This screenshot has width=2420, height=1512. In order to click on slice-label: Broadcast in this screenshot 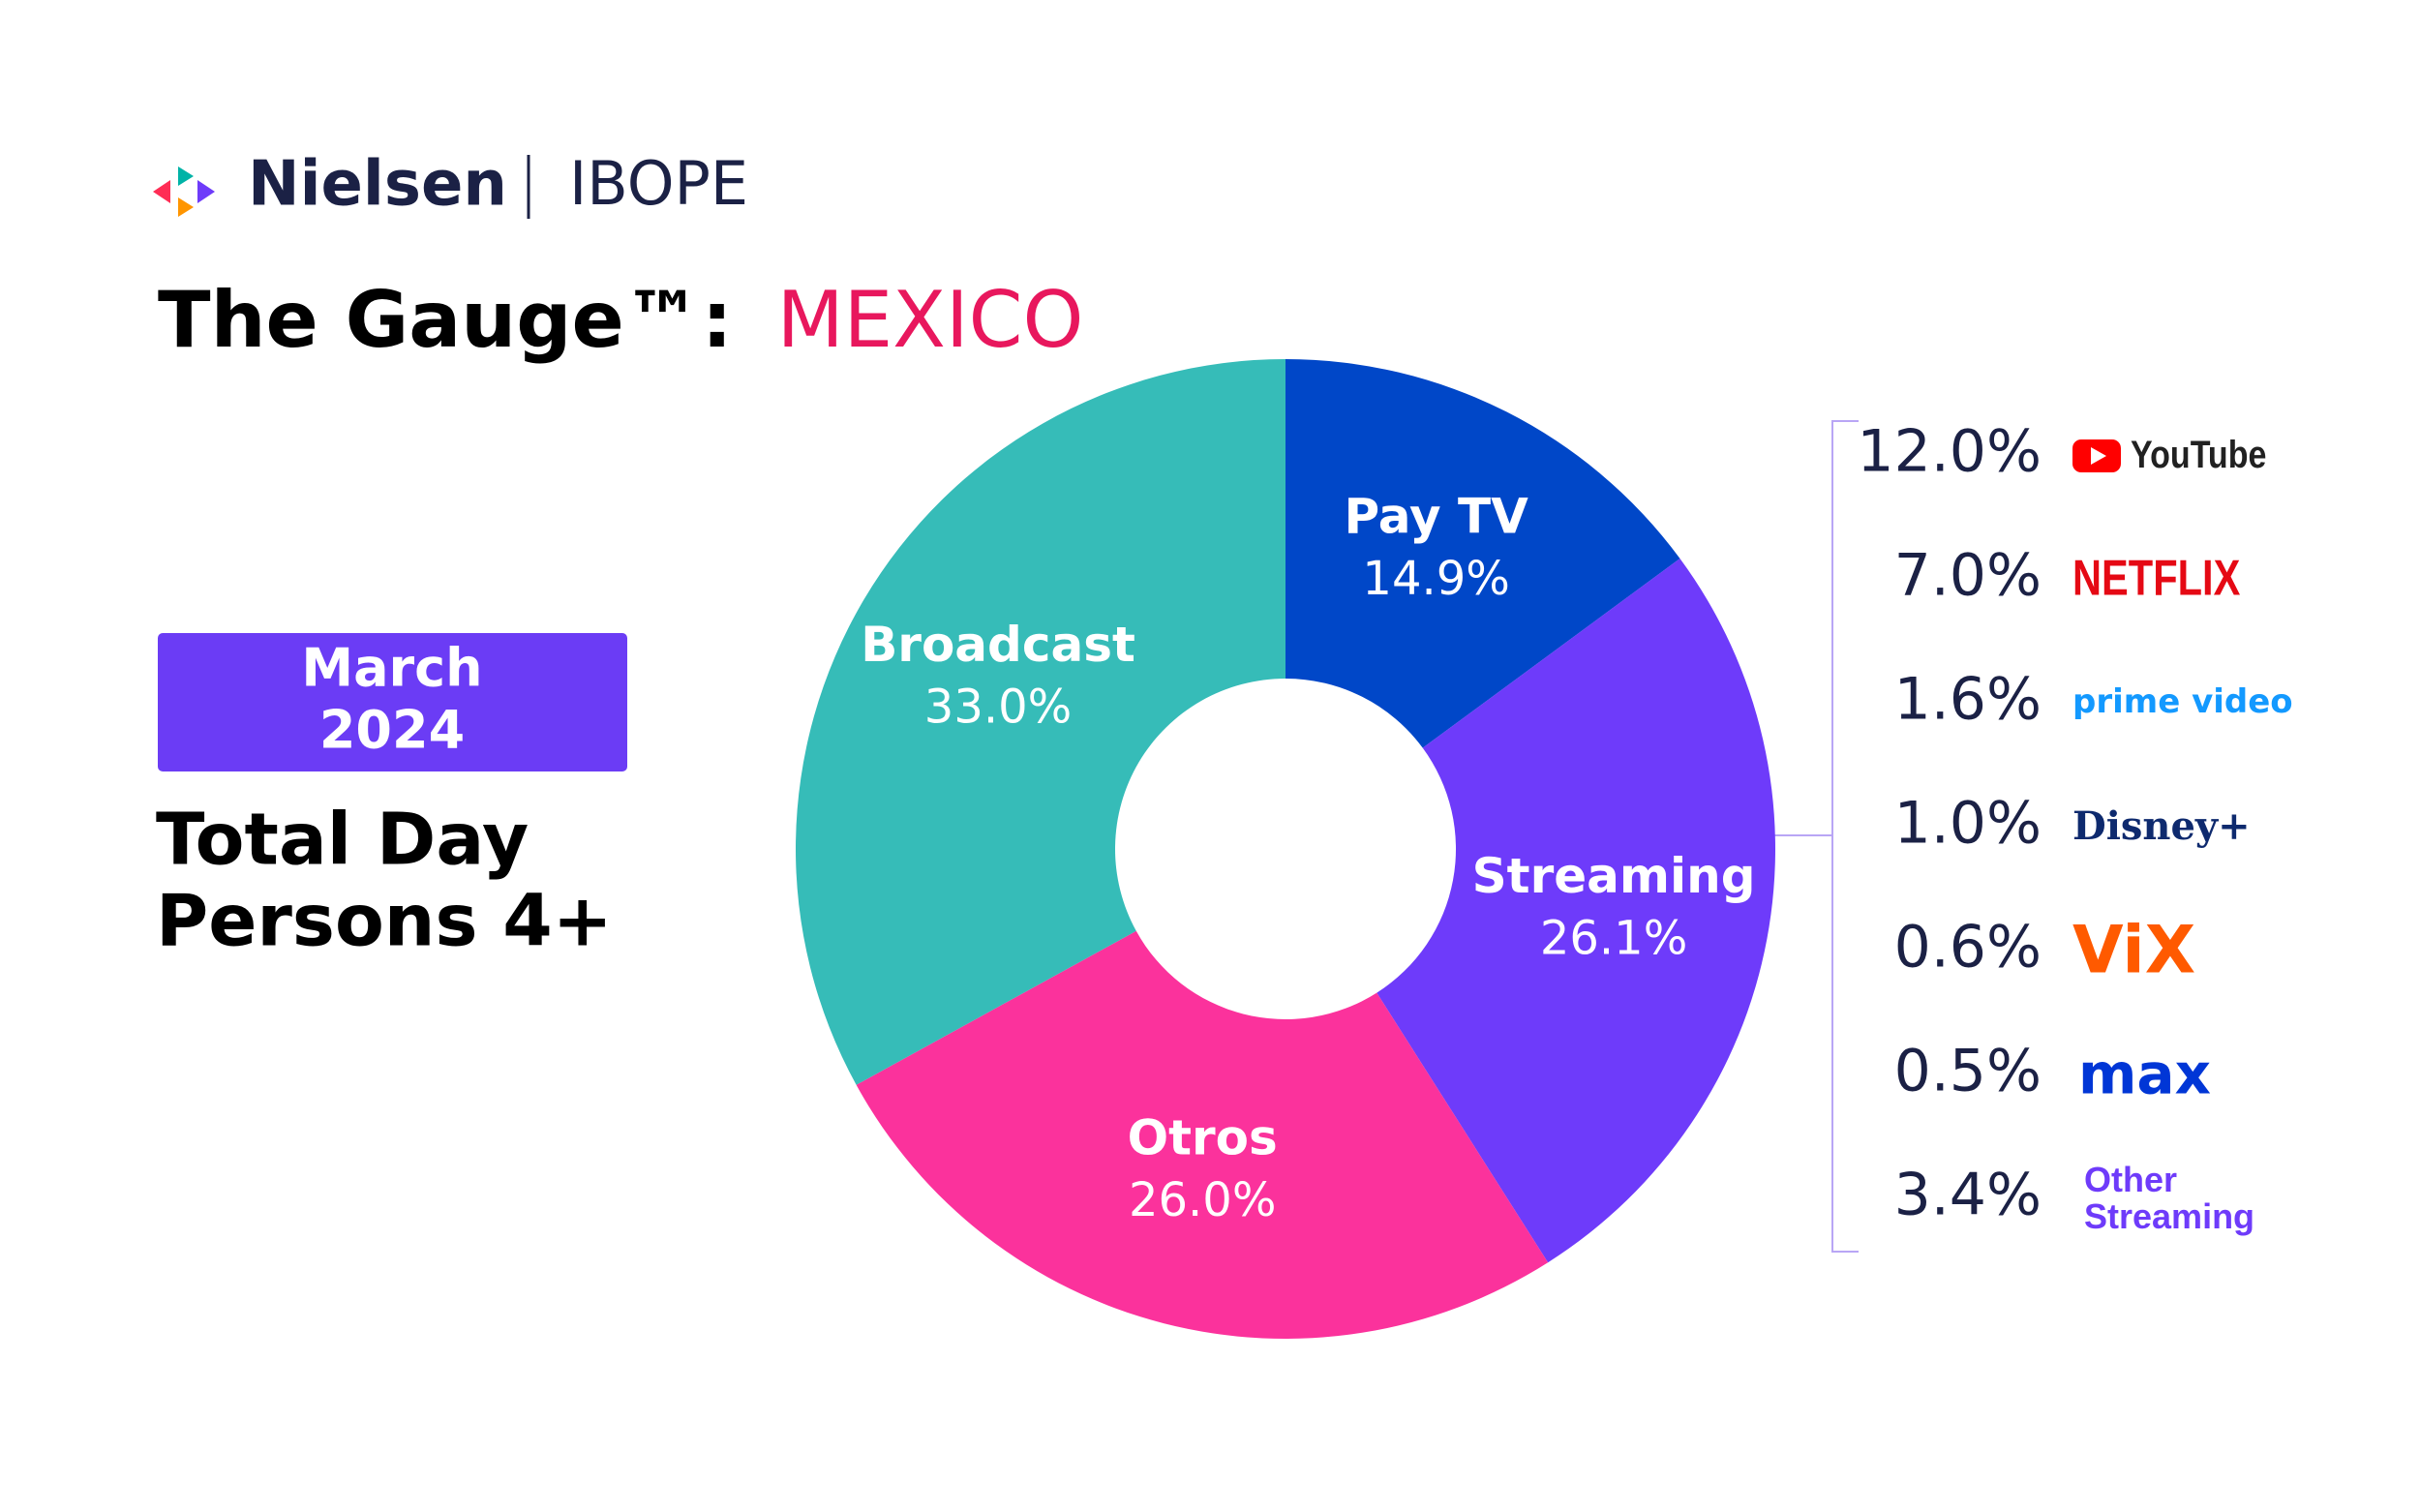, I will do `click(998, 645)`.